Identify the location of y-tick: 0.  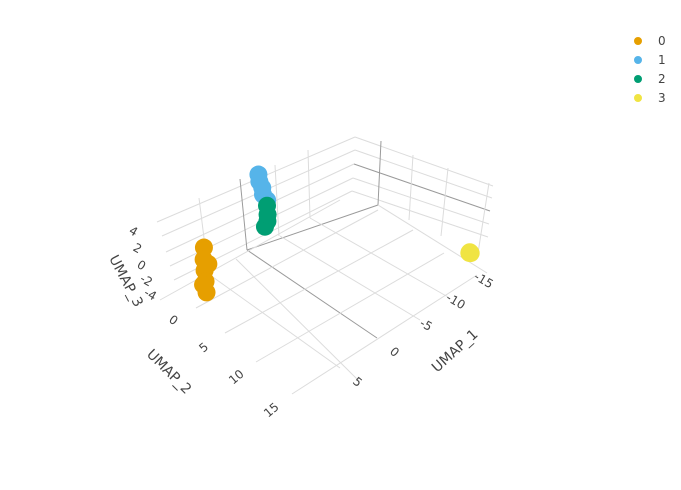
(173, 320).